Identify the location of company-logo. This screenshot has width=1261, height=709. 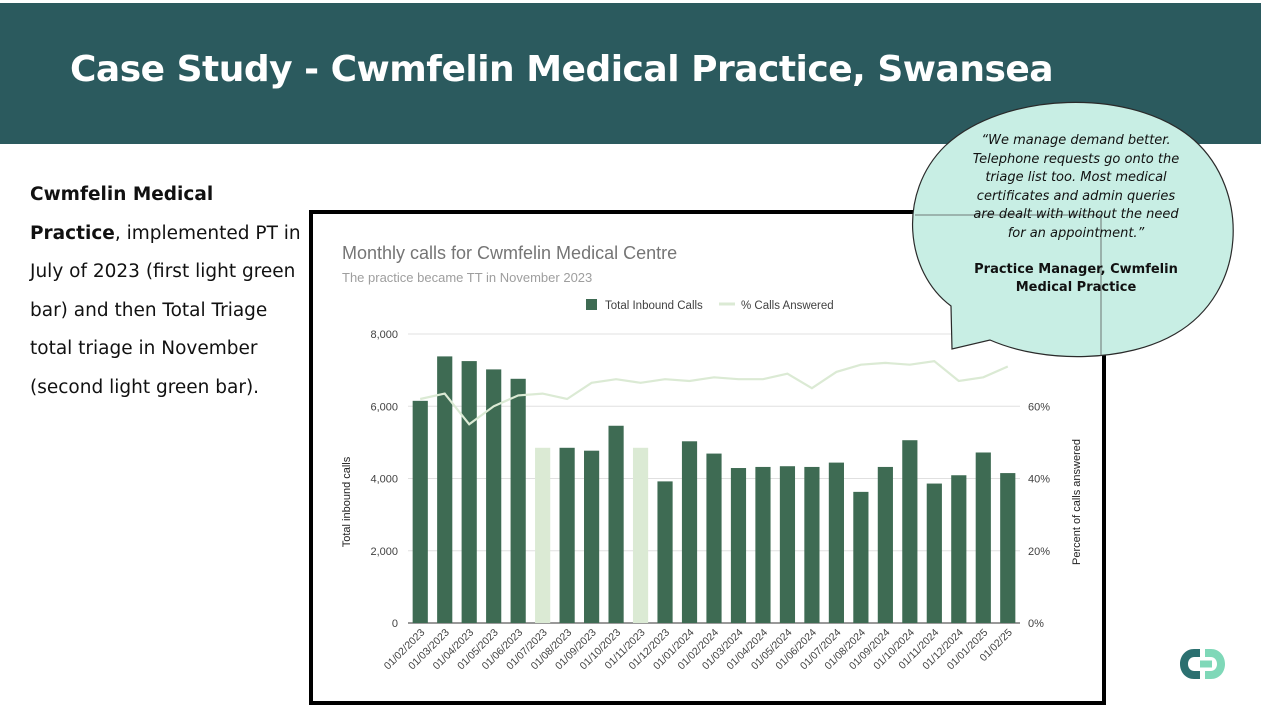
(1202, 664).